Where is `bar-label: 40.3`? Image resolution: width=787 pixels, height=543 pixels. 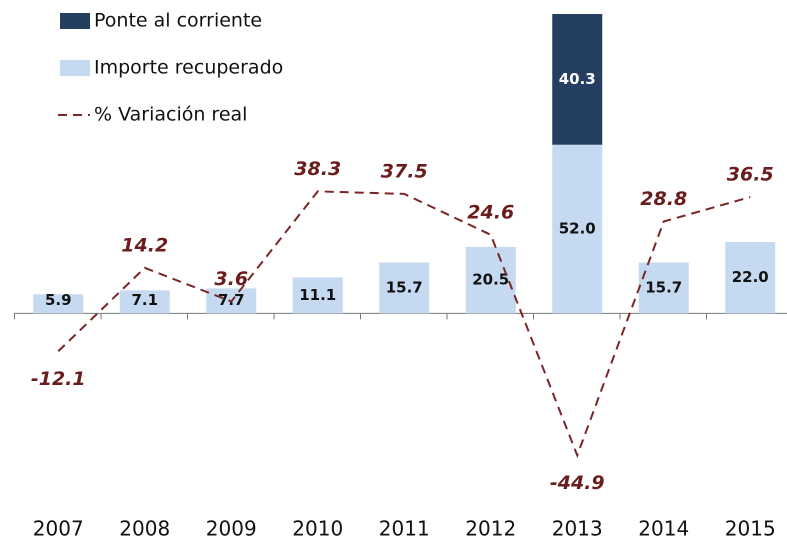
bar-label: 40.3 is located at coordinates (577, 79).